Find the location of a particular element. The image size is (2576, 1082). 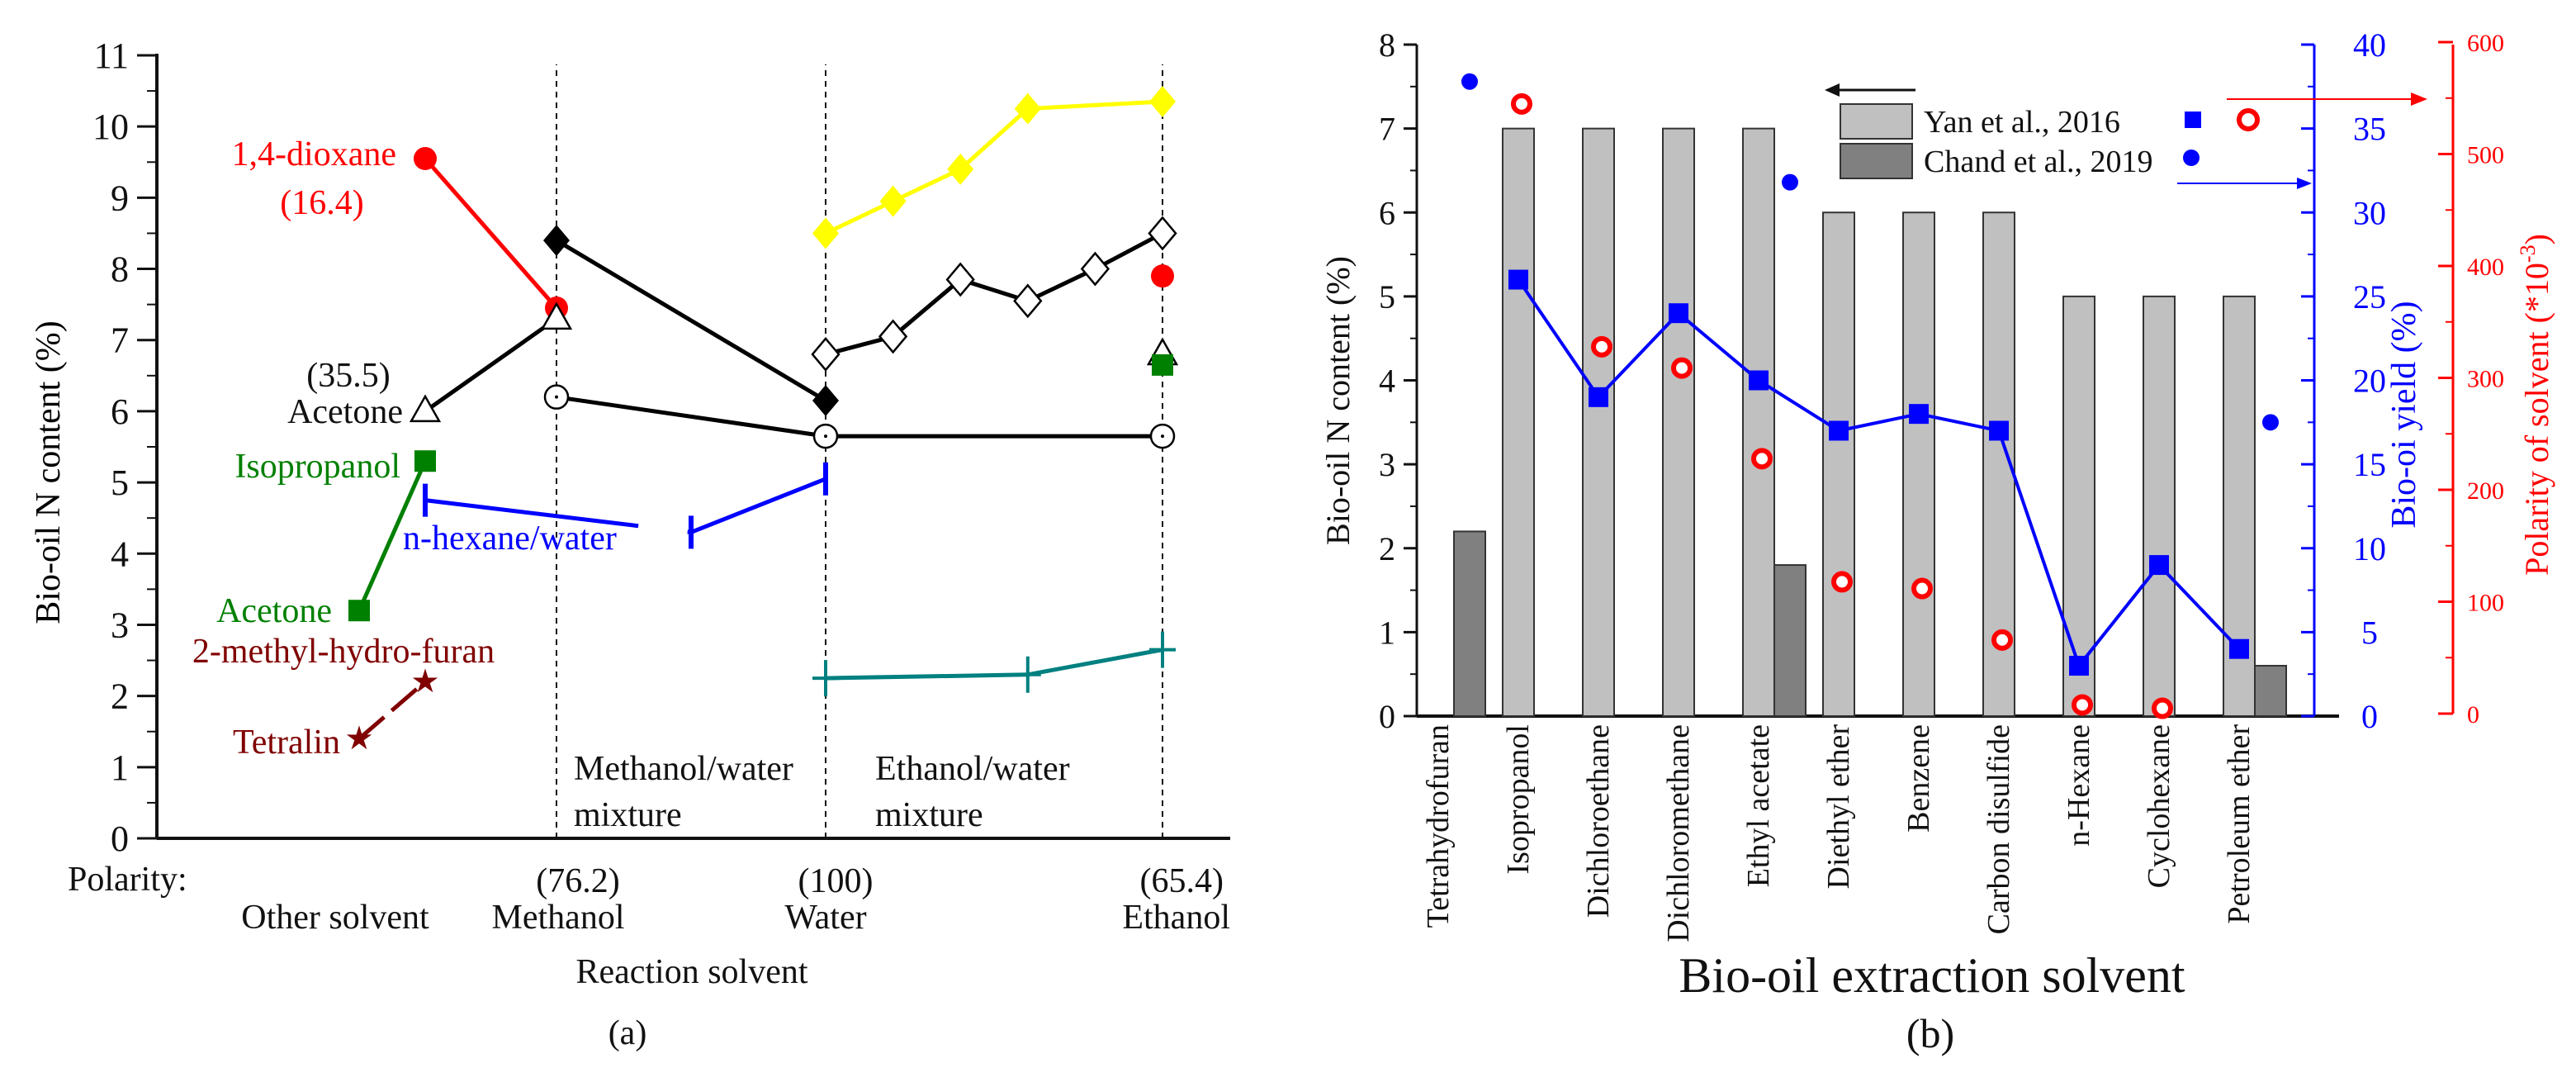

arrow-yield-axis is located at coordinates (2244, 183).